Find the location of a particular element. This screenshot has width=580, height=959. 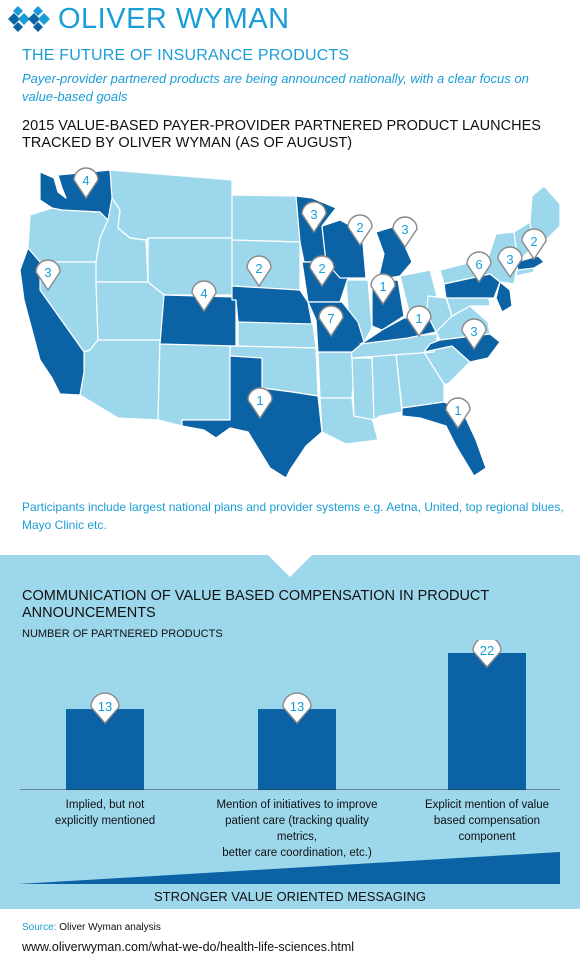

map-pin-wisconsin: 2 is located at coordinates (360, 230).